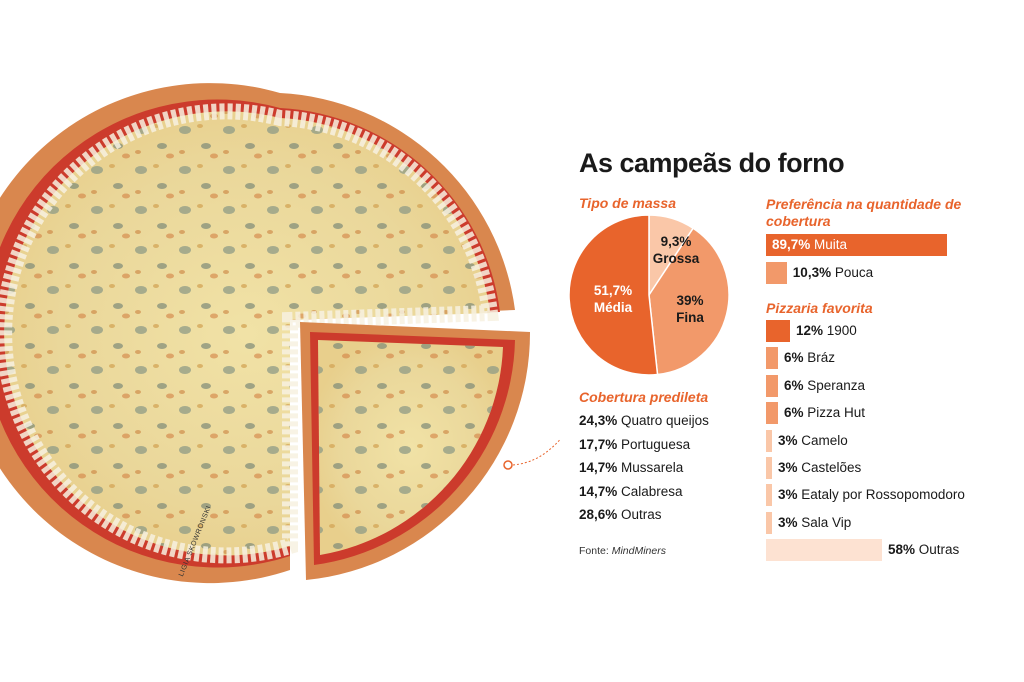 This screenshot has width=1024, height=682. What do you see at coordinates (690, 309) in the screenshot?
I see `pie-label-fina: 39% Fina` at bounding box center [690, 309].